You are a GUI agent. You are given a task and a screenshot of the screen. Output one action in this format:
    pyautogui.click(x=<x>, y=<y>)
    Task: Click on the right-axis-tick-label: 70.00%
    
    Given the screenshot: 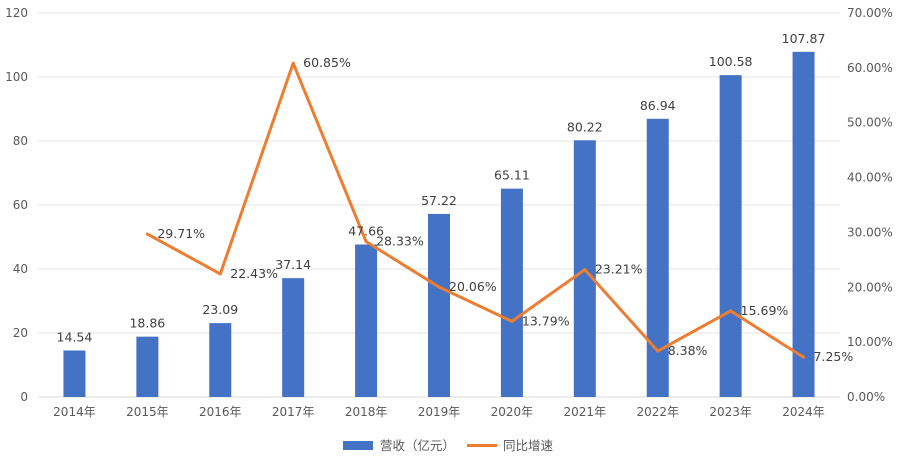 What is the action you would take?
    pyautogui.click(x=870, y=13)
    